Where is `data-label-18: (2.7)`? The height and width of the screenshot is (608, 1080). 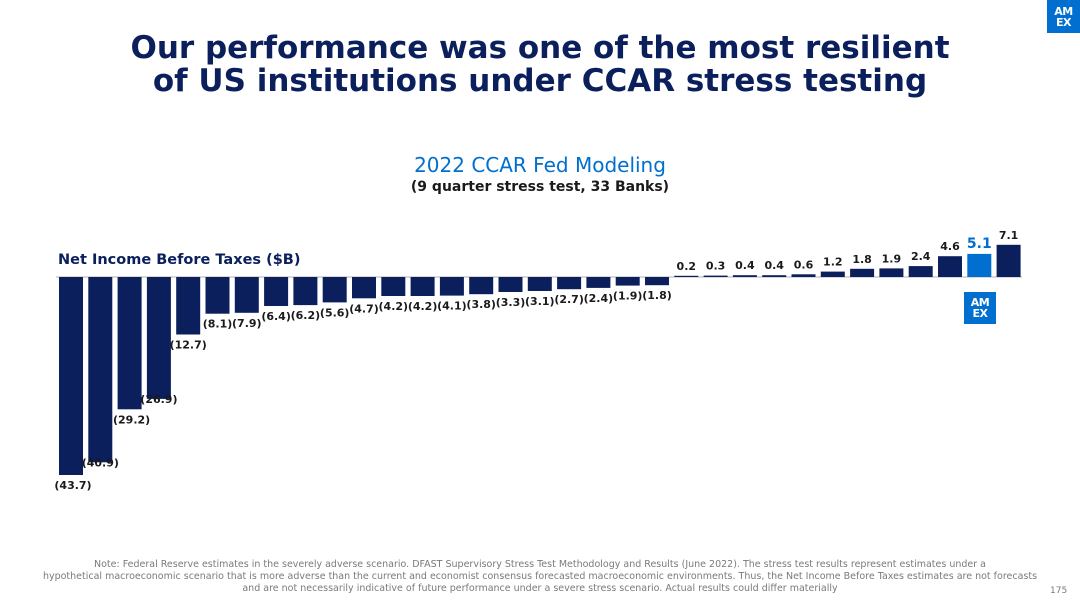 data-label-18: (2.7) is located at coordinates (569, 299).